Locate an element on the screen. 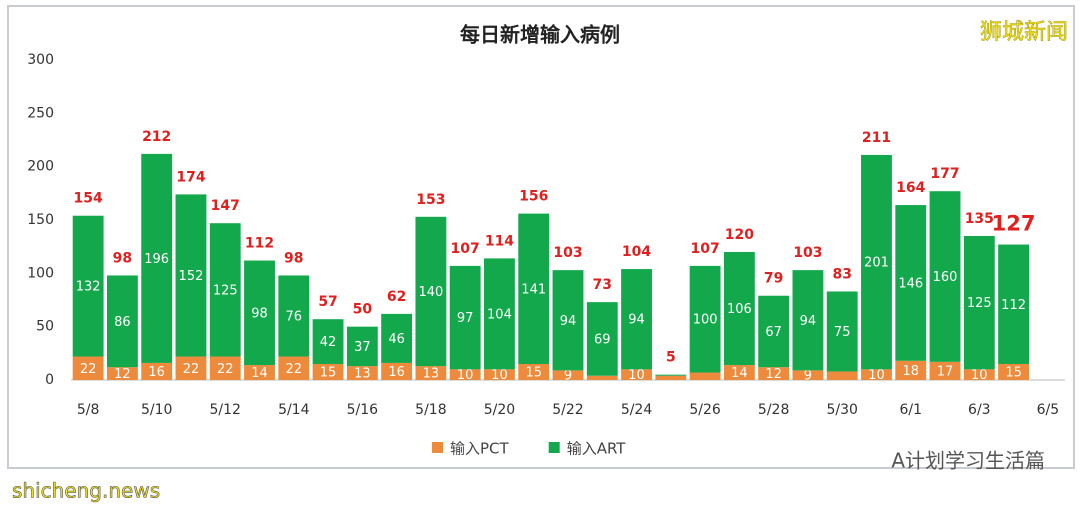  y-tick-label: 100 is located at coordinates (40, 273).